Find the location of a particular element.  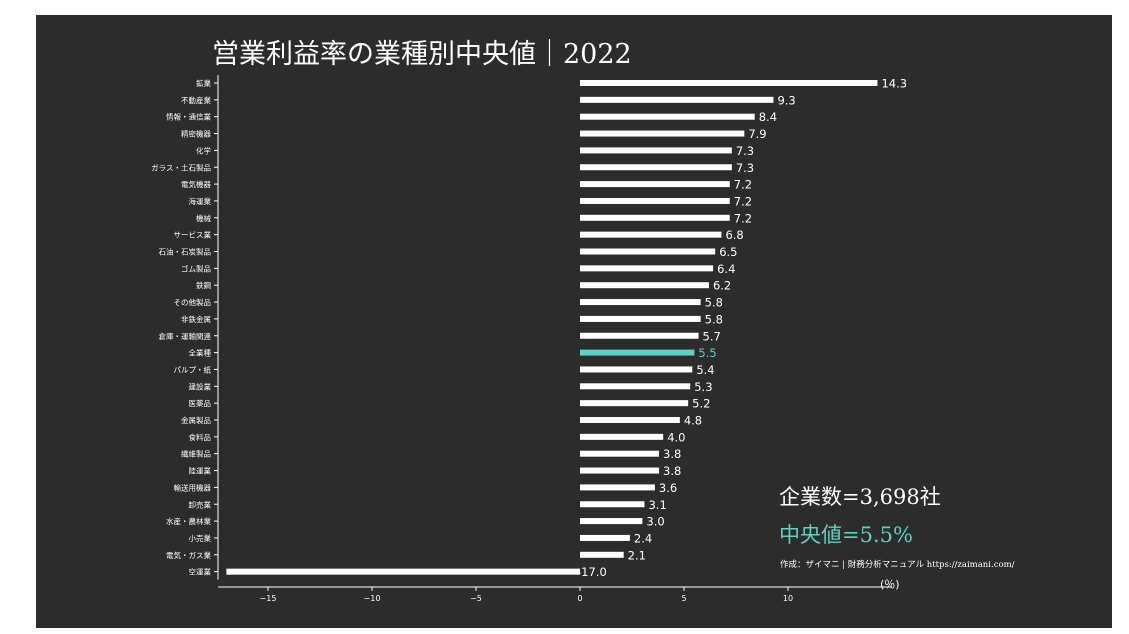

y-tick-label: 金属製品 is located at coordinates (196, 420).